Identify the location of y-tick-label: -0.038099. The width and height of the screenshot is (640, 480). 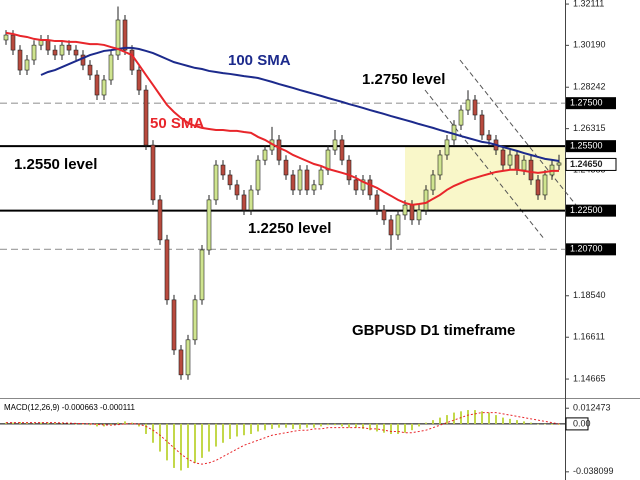
(593, 471).